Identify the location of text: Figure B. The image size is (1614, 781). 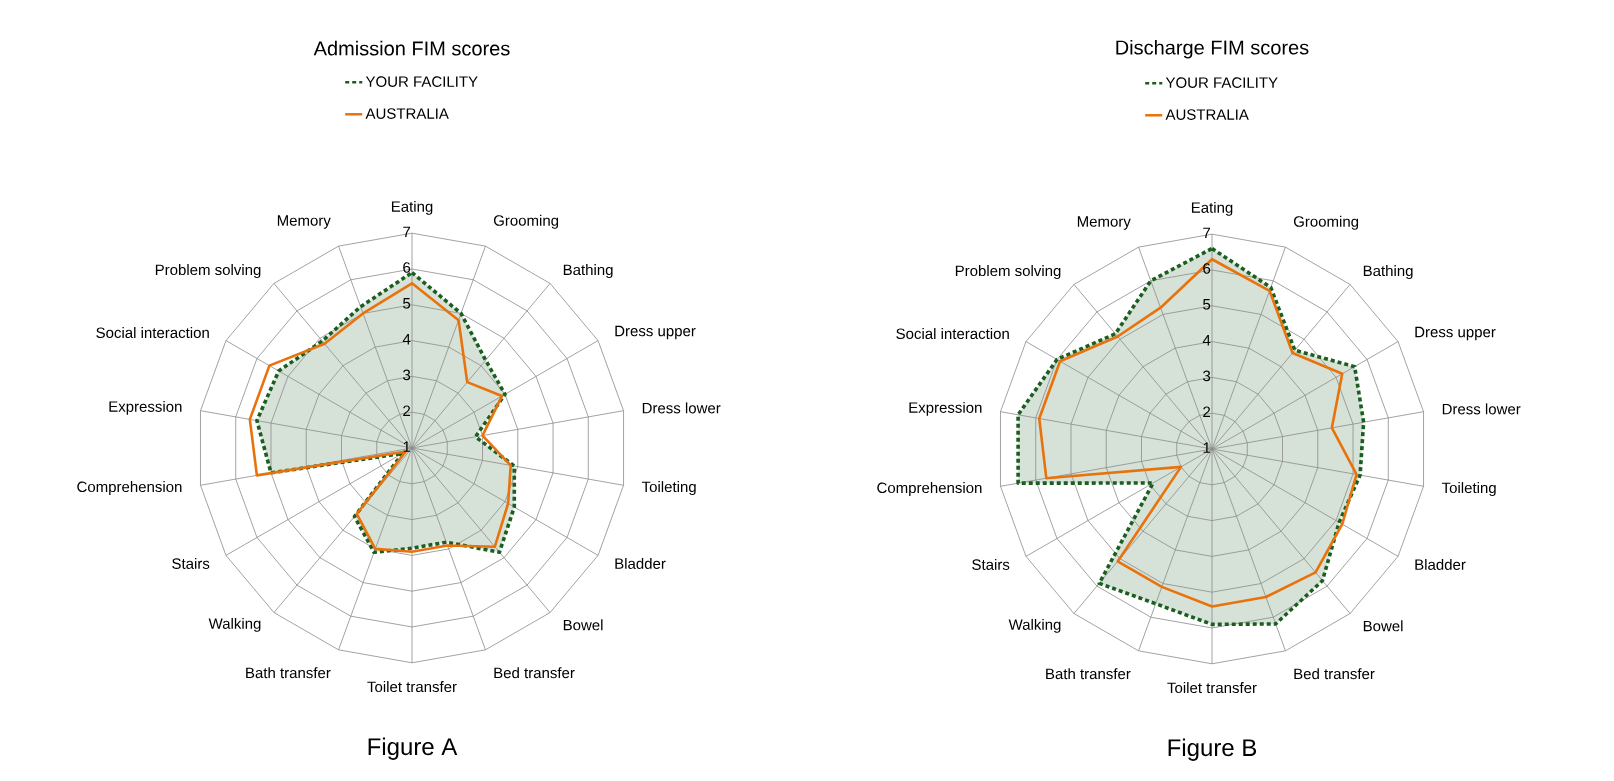
(1212, 749).